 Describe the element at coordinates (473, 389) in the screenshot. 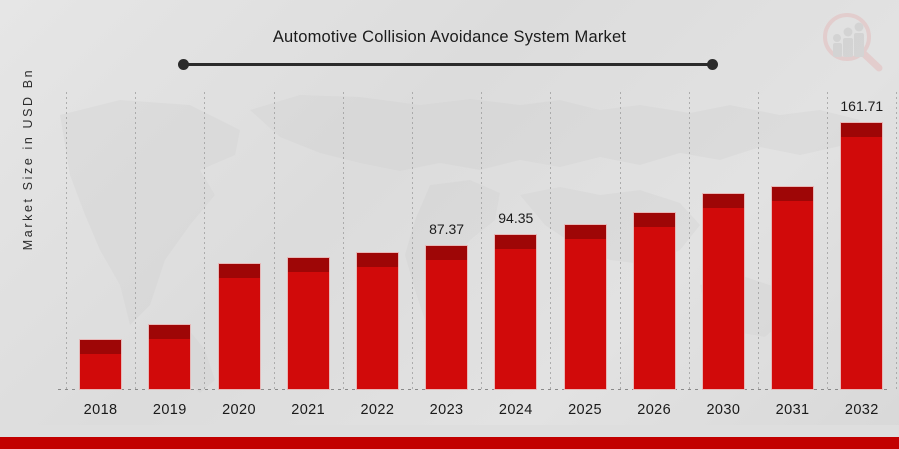

I see `x-axis-baseline` at that location.